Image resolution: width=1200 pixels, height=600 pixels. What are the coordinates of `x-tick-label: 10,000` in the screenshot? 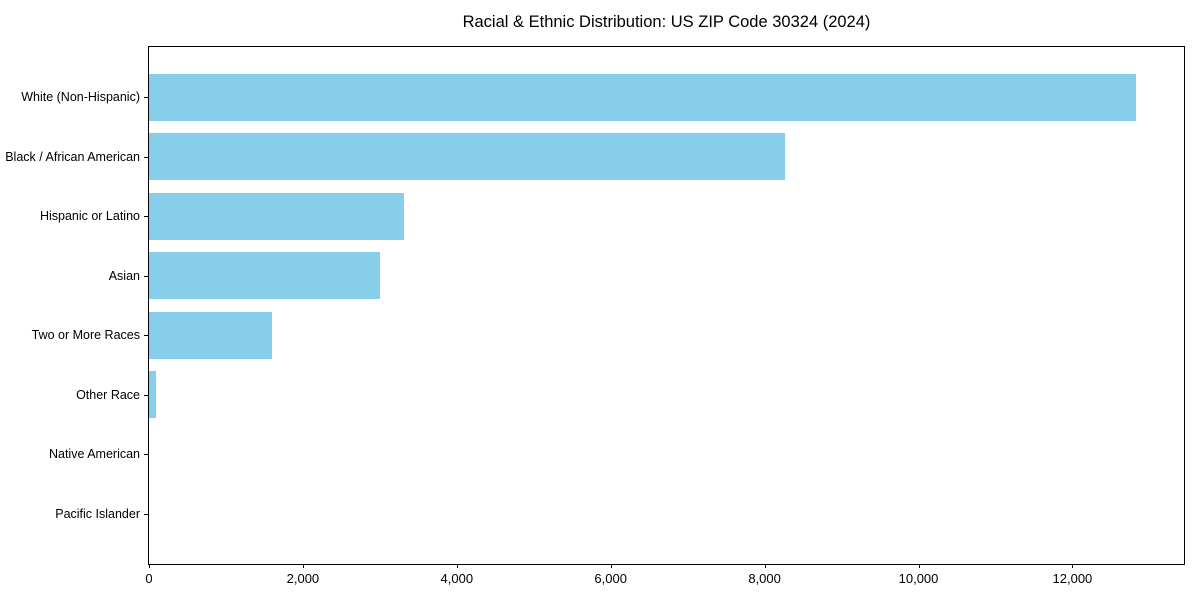 It's located at (918, 578).